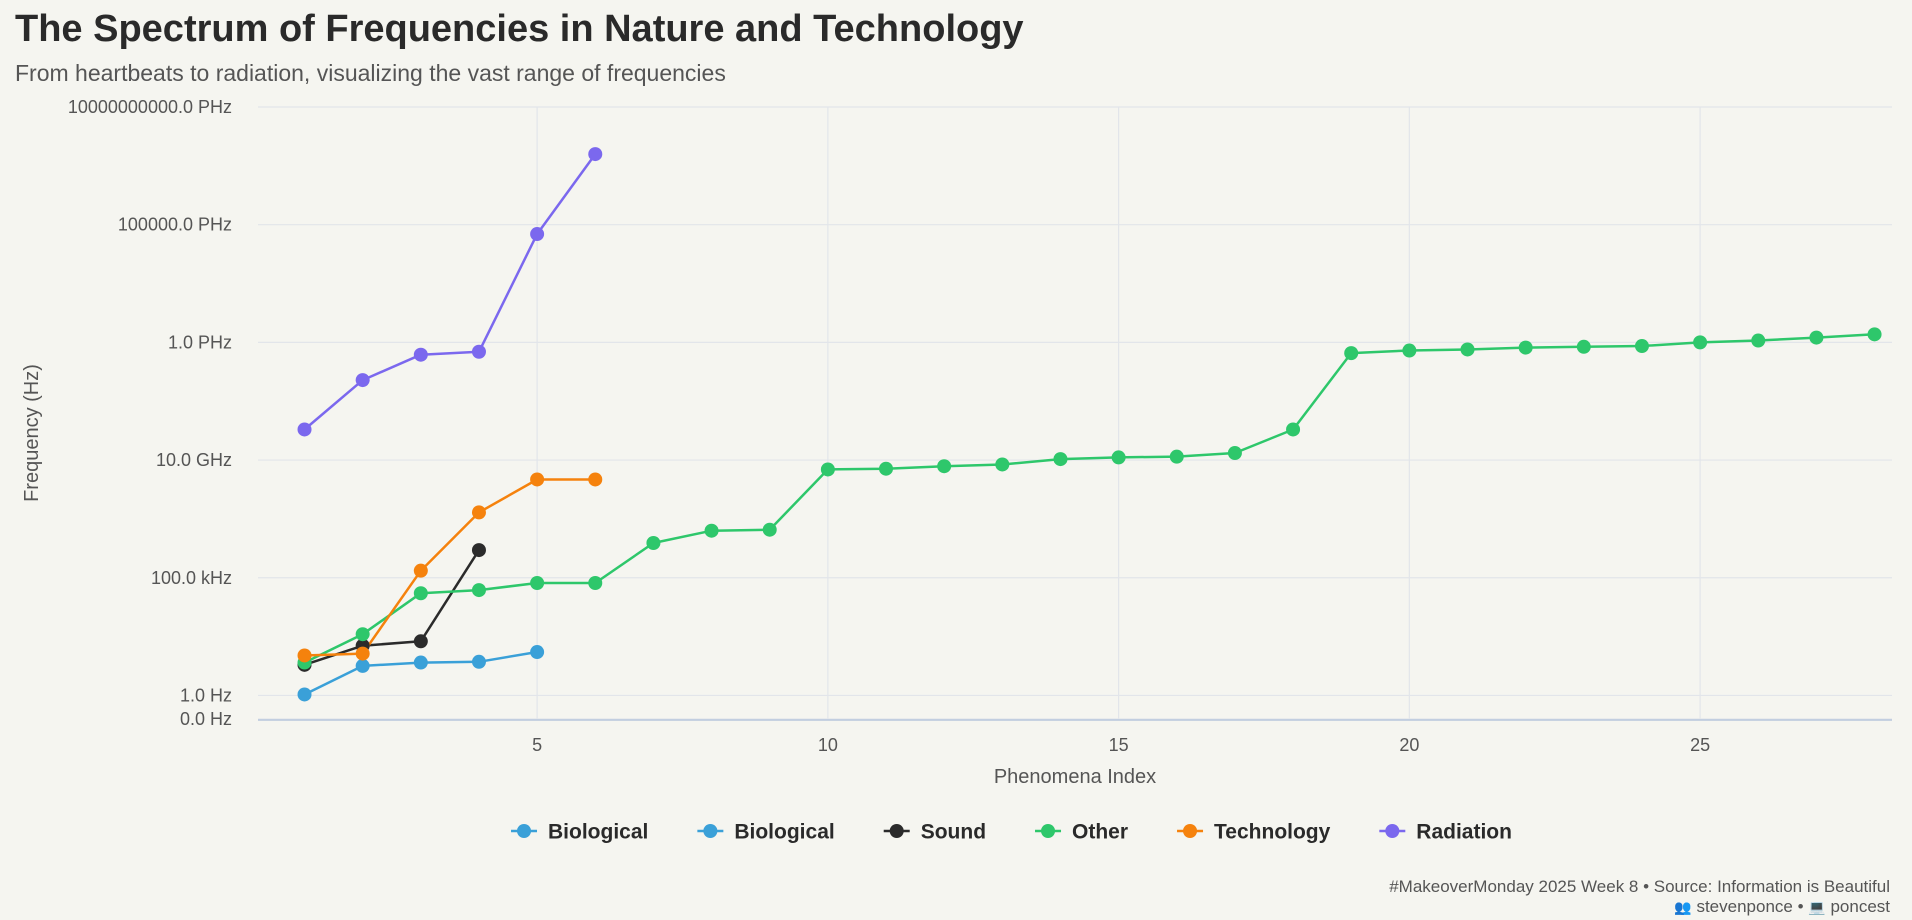 Image resolution: width=1912 pixels, height=920 pixels. Describe the element at coordinates (1075, 777) in the screenshot. I see `x-axis-title: Phenomena Index` at that location.